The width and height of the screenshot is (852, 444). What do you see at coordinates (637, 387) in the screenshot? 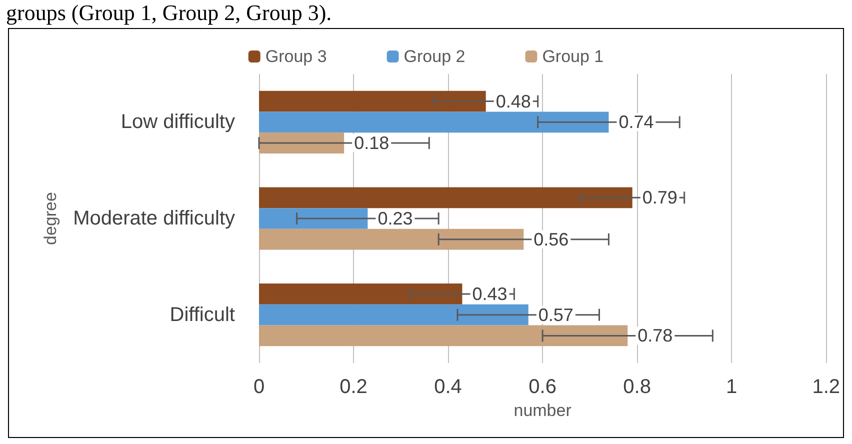
I see `x-tick-label: 0.8` at bounding box center [637, 387].